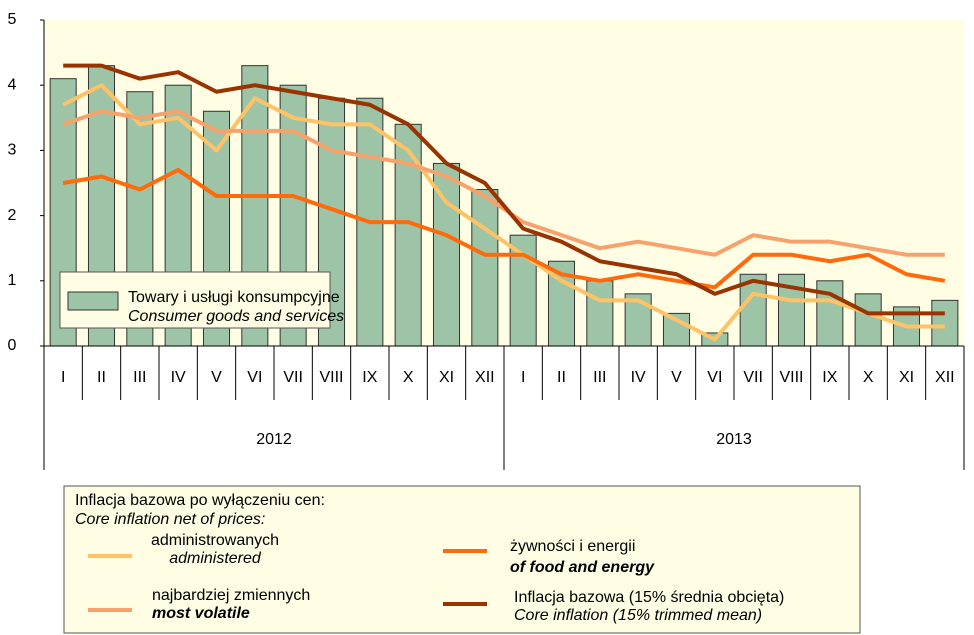  What do you see at coordinates (201, 613) in the screenshot?
I see `legend-label: most volatile` at bounding box center [201, 613].